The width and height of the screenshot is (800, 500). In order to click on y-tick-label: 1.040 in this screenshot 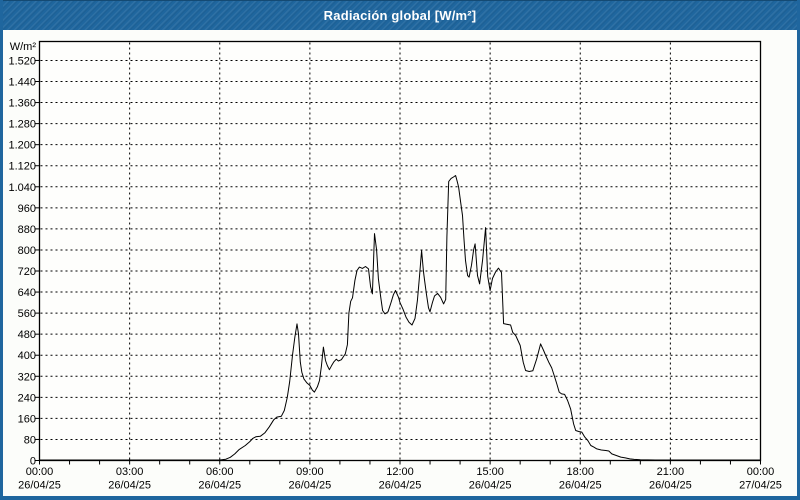, I will do `click(22, 188)`.